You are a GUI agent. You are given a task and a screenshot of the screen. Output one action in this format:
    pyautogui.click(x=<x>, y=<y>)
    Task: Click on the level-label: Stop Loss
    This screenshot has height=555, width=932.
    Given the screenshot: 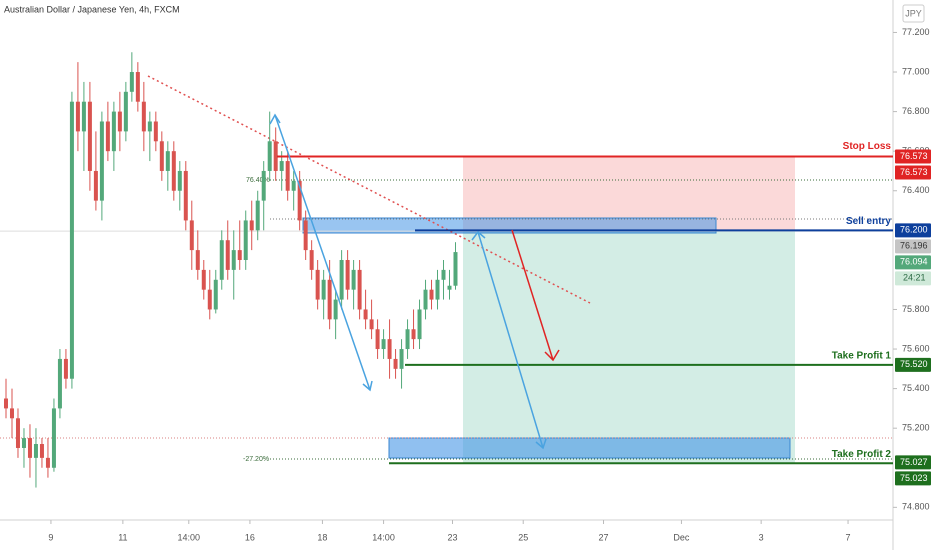 What is the action you would take?
    pyautogui.click(x=867, y=146)
    